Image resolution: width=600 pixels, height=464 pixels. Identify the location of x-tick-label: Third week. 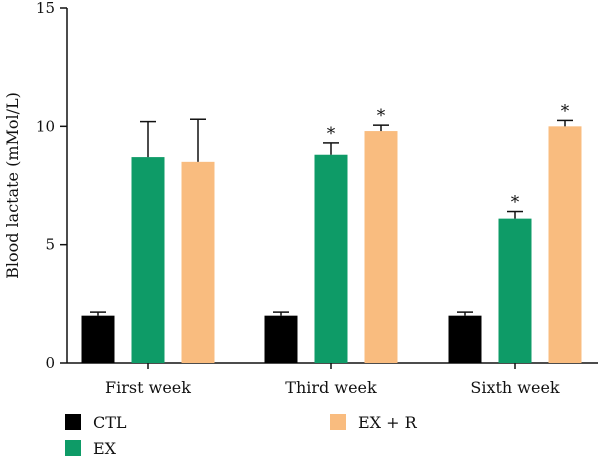
(331, 387).